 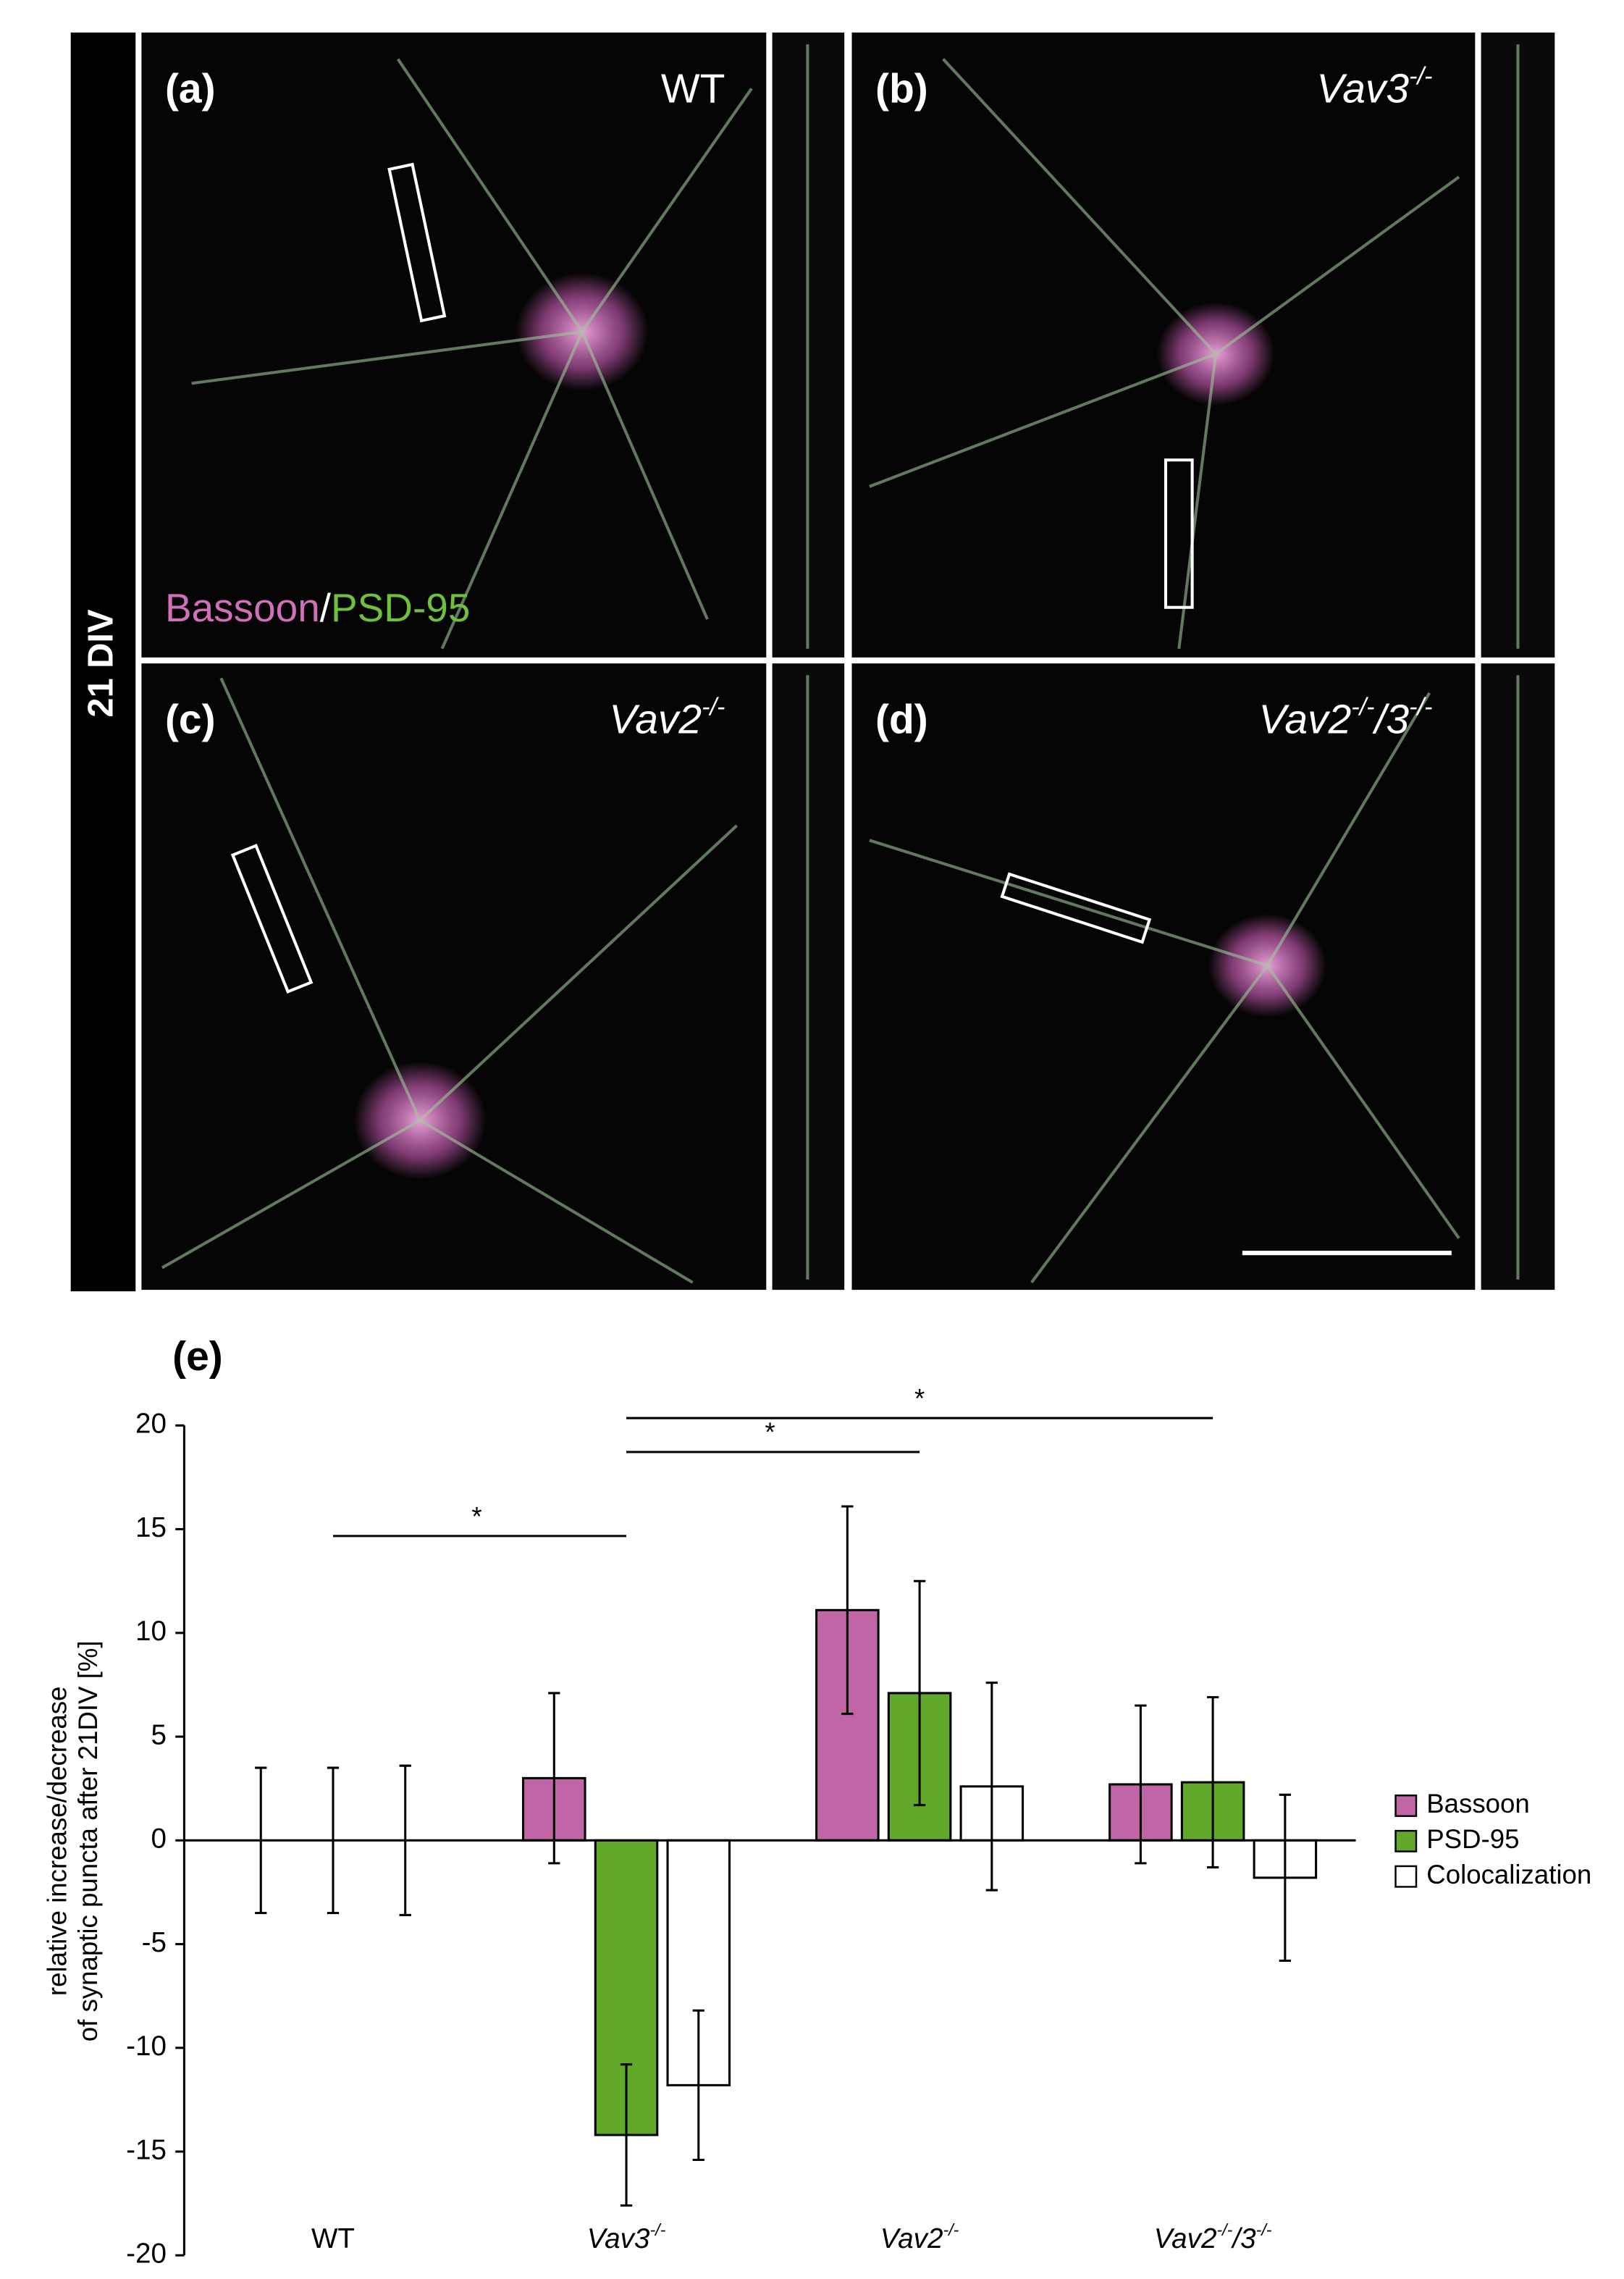 What do you see at coordinates (1508, 1874) in the screenshot?
I see `legend-label: Colocalization` at bounding box center [1508, 1874].